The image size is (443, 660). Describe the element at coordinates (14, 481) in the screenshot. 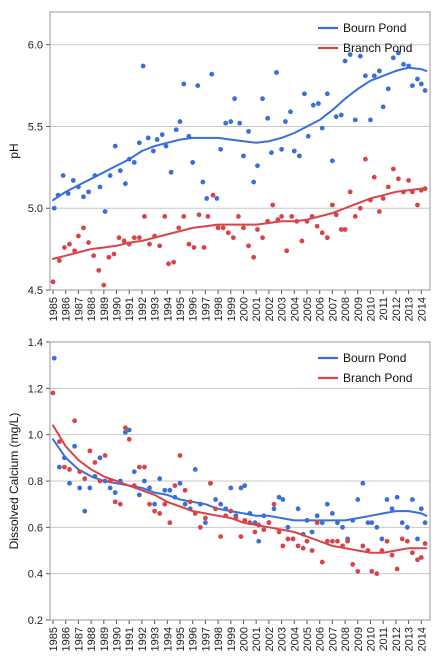

I see `y-axis-title: Dissolved Calcium (mg/L)` at that location.